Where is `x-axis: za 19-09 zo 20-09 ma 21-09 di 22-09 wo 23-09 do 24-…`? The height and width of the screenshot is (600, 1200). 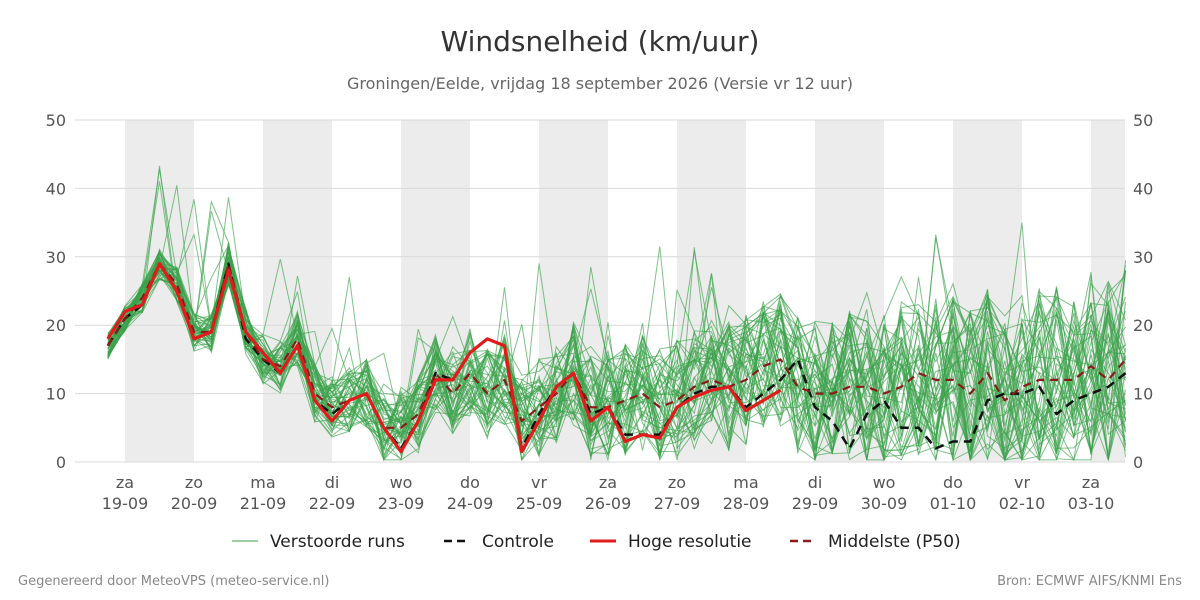
x-axis: za 19-09 zo 20-09 ma 21-09 di 22-09 wo 23-09 do 24-… is located at coordinates (608, 493).